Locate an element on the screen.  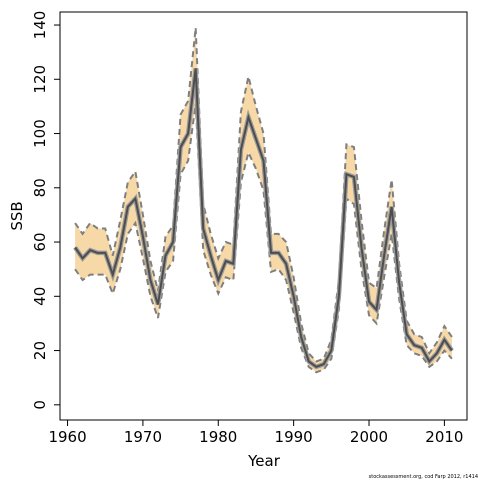
x-axis-label: Year is located at coordinates (264, 461).